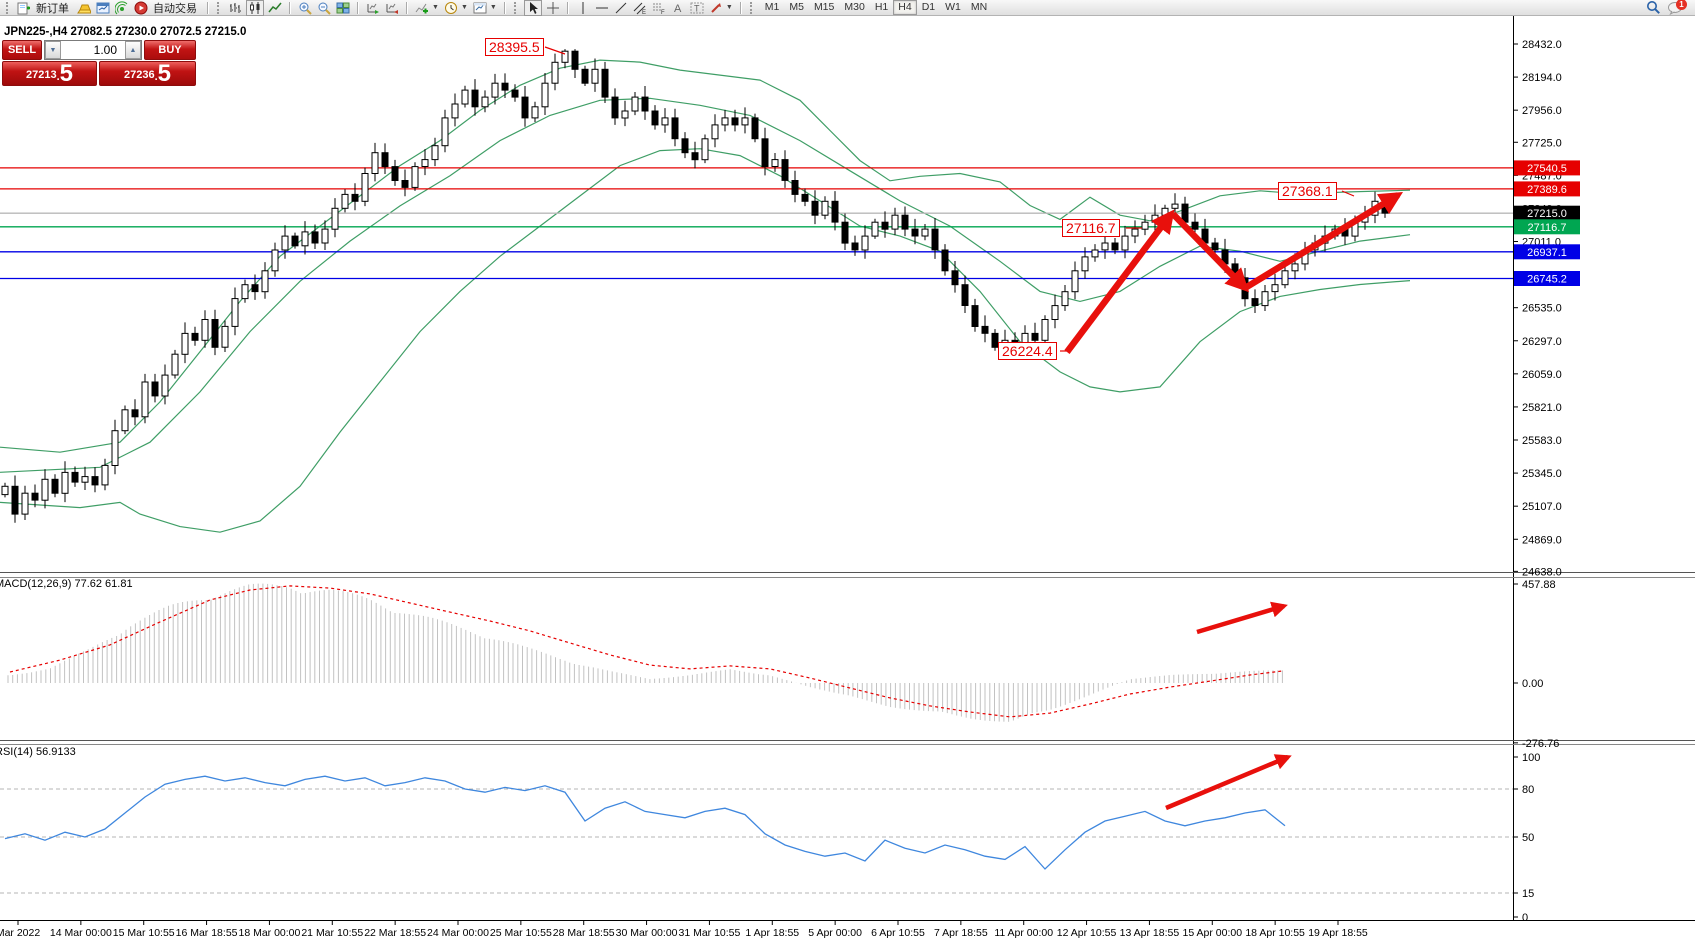 This screenshot has width=1695, height=939. What do you see at coordinates (1547, 253) in the screenshot?
I see `svg-text: 26937.1` at bounding box center [1547, 253].